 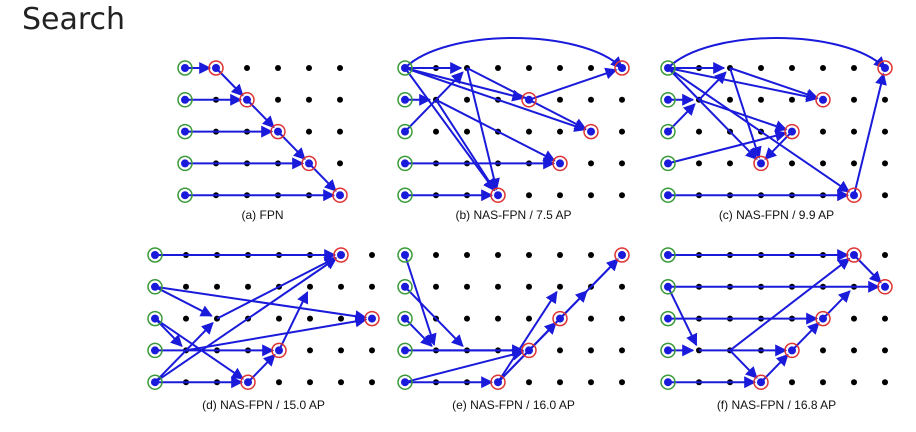 I want to click on nas-fpn-diagram: (e) NAS-FPN / 16.0 AP, so click(x=513, y=329).